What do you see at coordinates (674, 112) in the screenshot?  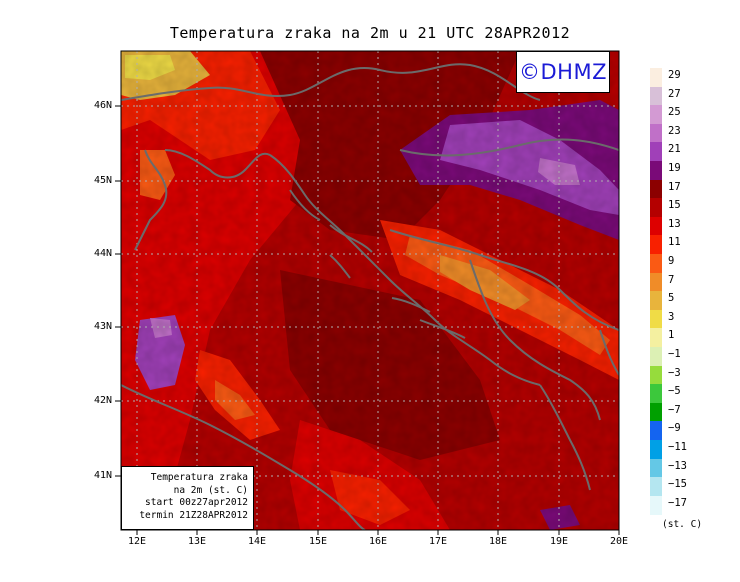 I see `legend-label: 25` at bounding box center [674, 112].